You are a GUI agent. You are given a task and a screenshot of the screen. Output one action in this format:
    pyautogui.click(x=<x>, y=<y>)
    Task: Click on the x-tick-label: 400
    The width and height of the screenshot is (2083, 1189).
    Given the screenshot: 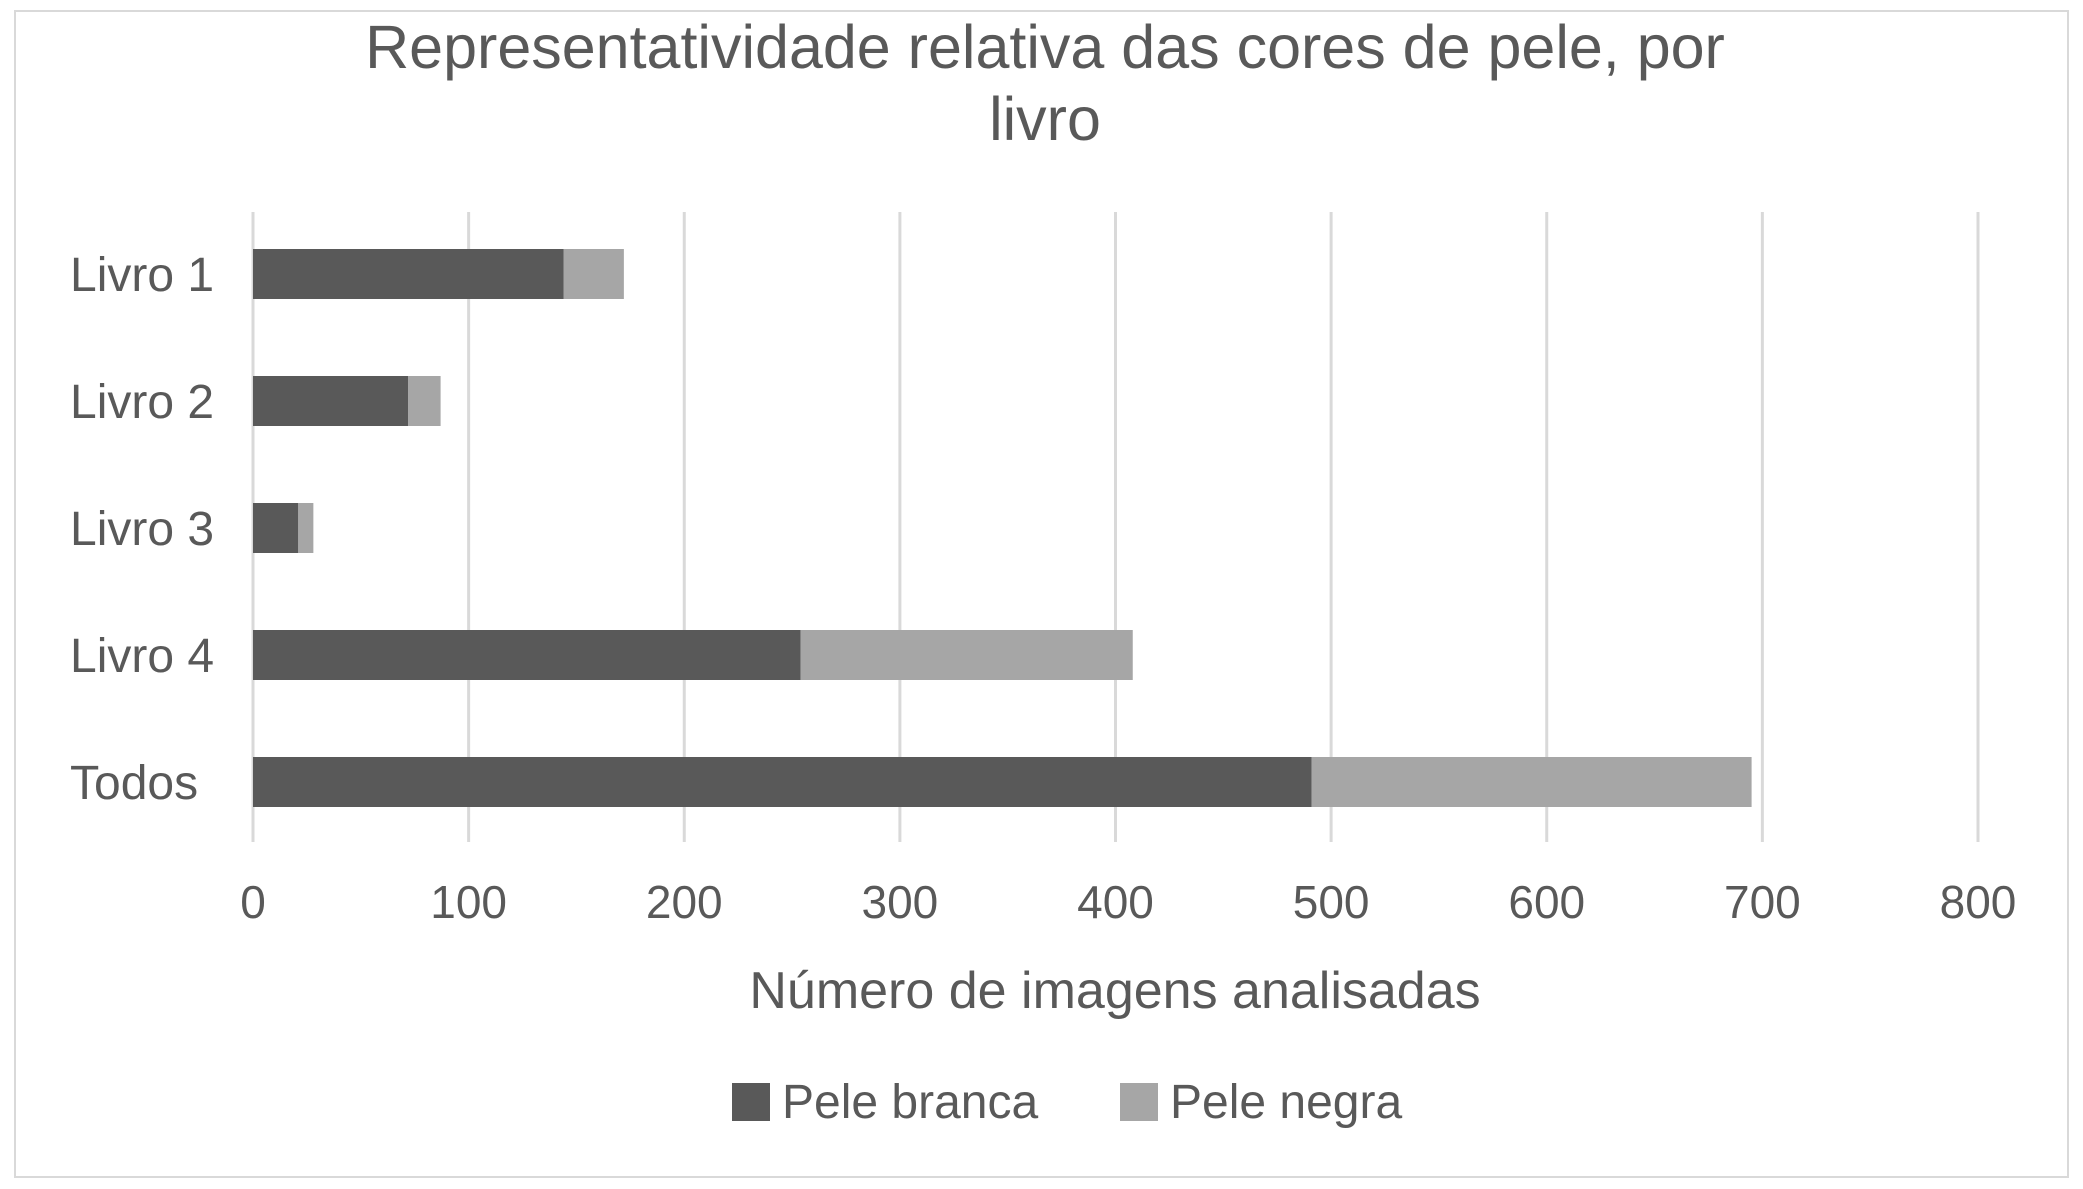 What is the action you would take?
    pyautogui.click(x=1115, y=902)
    